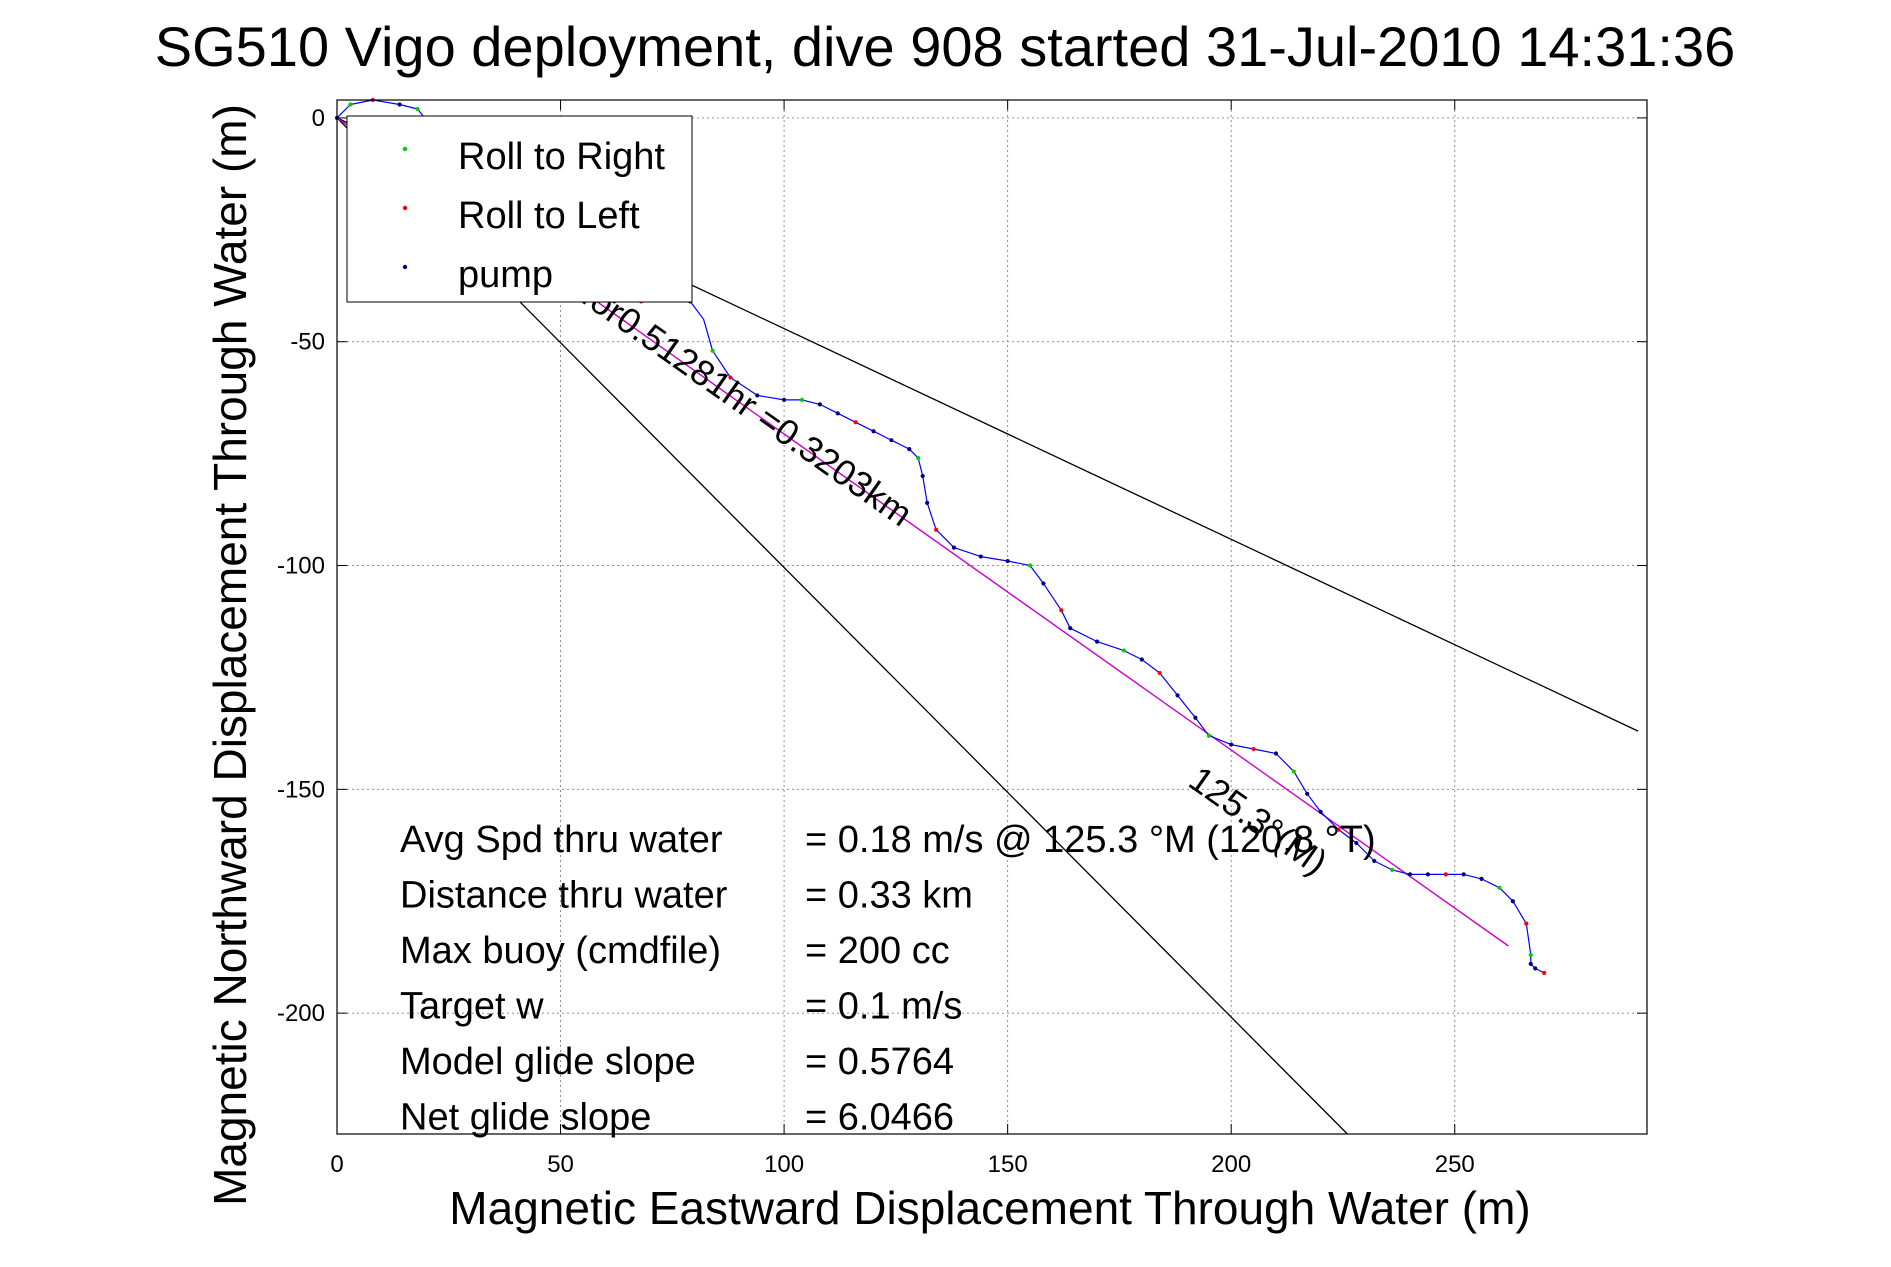  What do you see at coordinates (525, 1118) in the screenshot?
I see `stat-label: Net glide slope` at bounding box center [525, 1118].